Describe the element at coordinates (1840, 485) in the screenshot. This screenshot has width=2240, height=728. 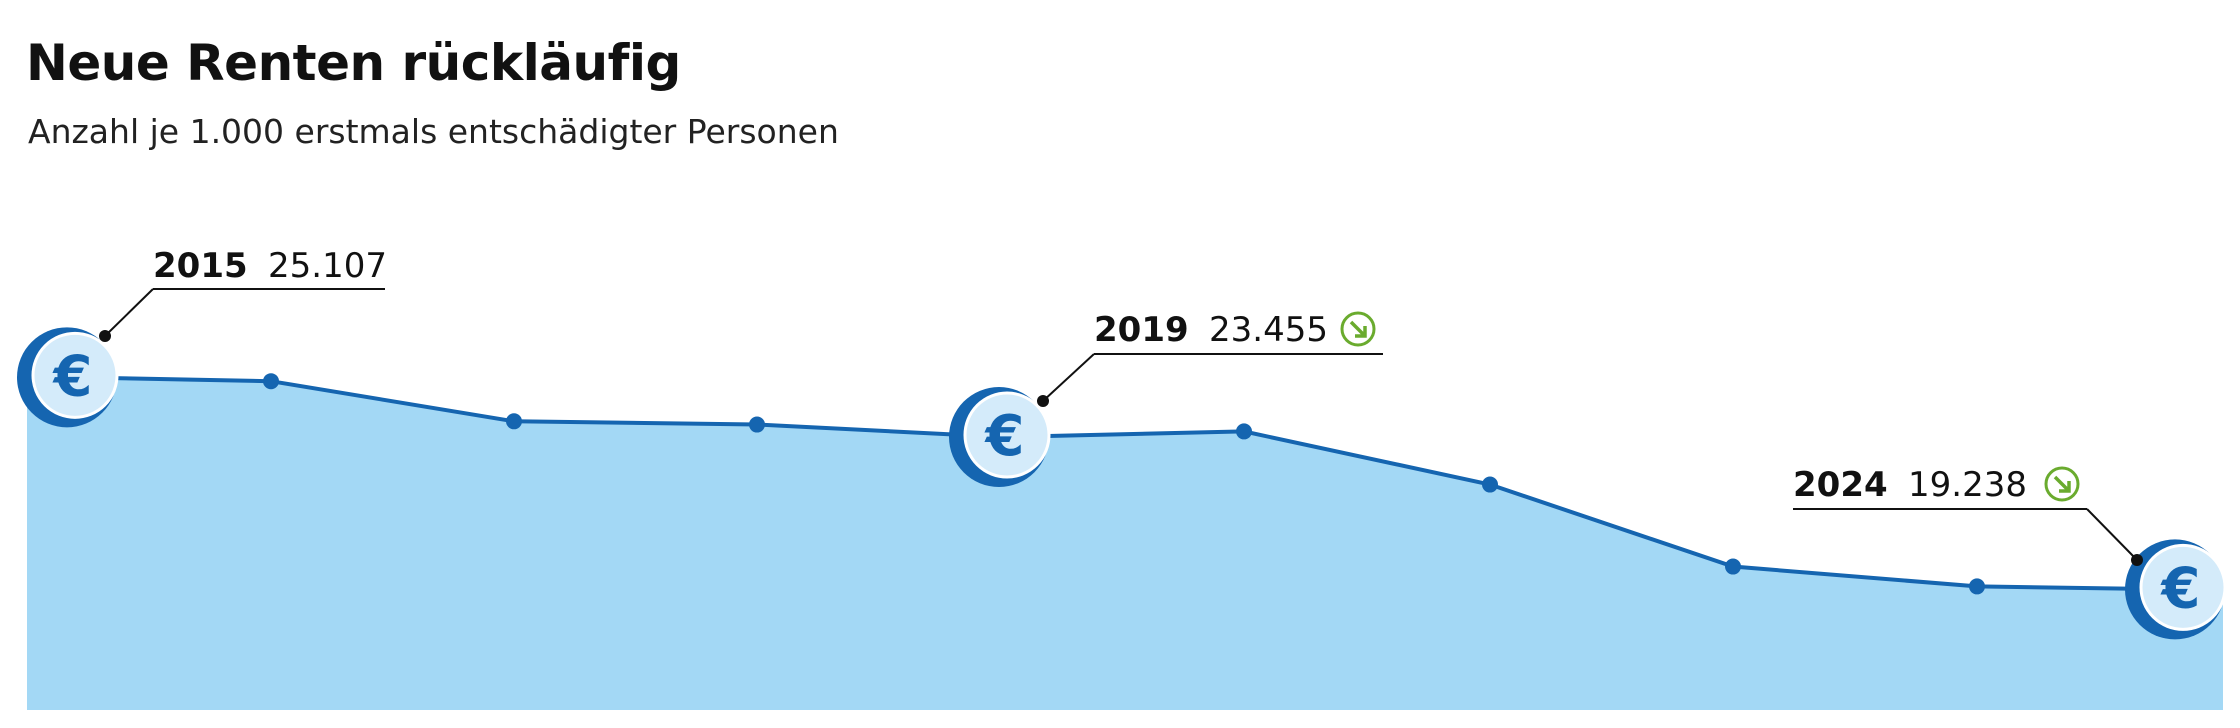
I see `annotation-year-2024: 2024` at that location.